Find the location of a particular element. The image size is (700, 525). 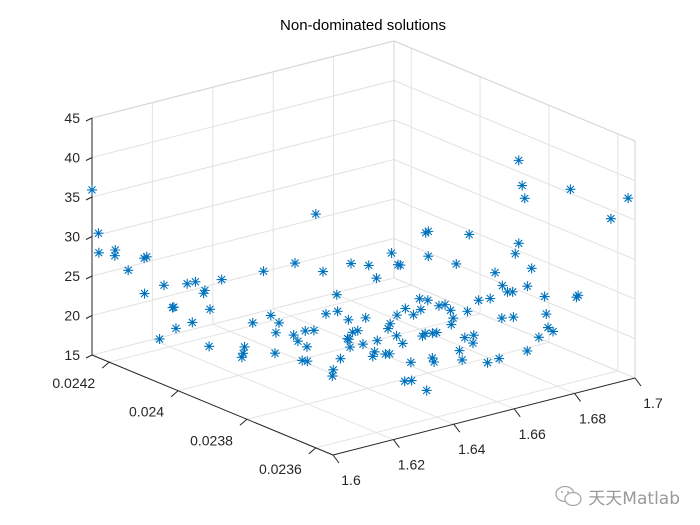

x-axis-line is located at coordinates (484, 416).